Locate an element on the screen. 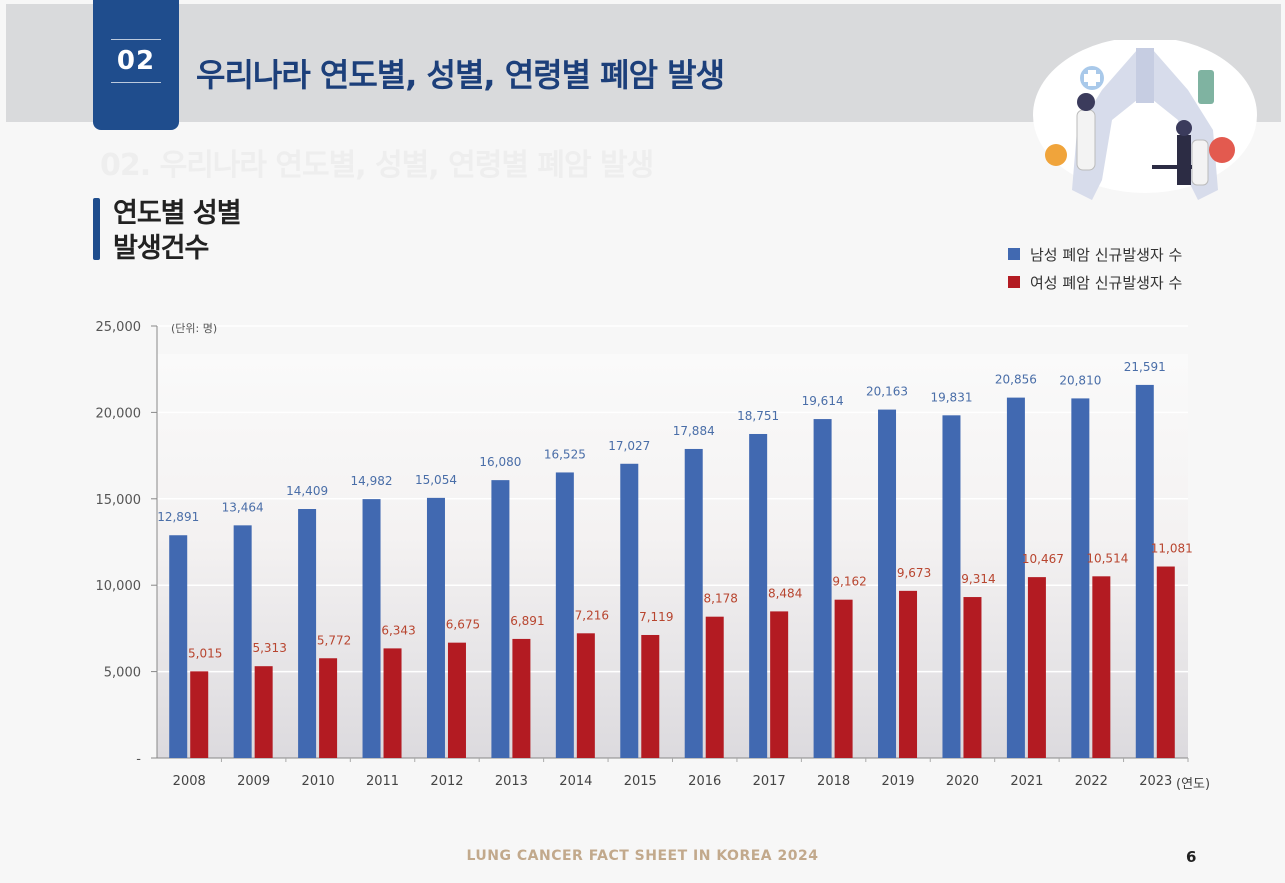 This screenshot has width=1285, height=883. chart-legend: 남성 폐암 신규발생자 수 여성 폐암 신규발생자 수 is located at coordinates (1095, 268).